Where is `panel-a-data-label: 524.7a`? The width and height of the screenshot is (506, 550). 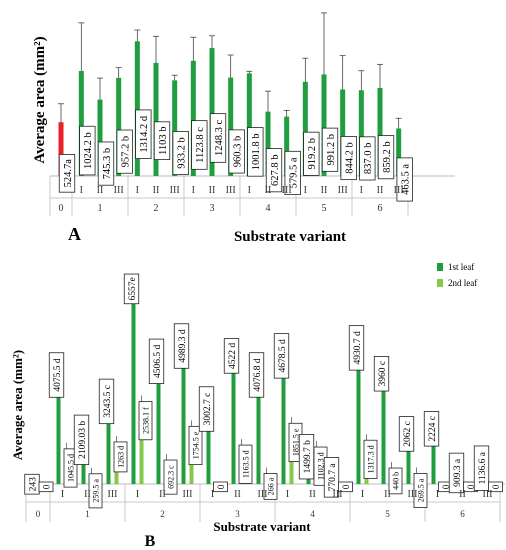 panel-a-data-label: 524.7a is located at coordinates (68, 173).